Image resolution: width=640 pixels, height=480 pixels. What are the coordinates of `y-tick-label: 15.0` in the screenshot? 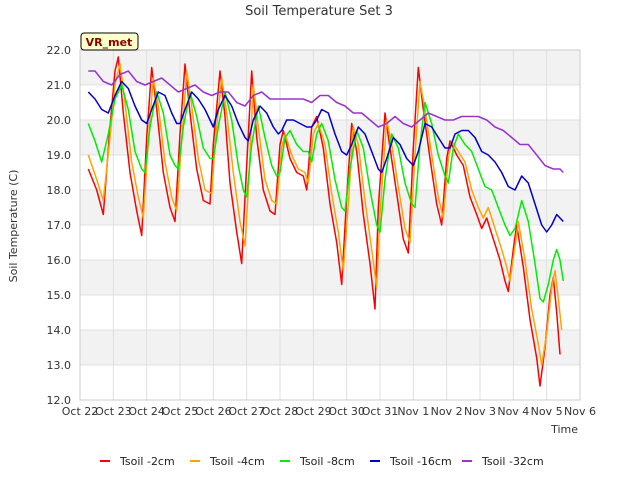 It's located at (59, 295).